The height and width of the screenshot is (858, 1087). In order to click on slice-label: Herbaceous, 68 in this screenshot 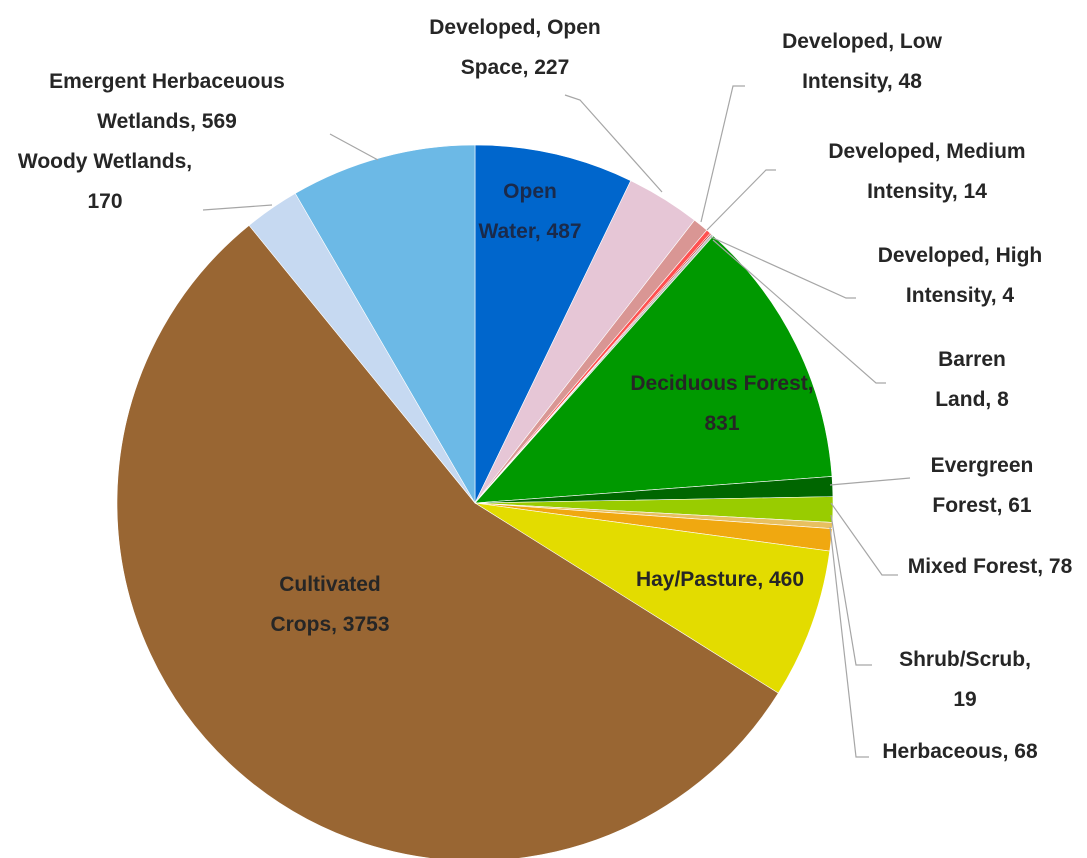, I will do `click(960, 751)`.